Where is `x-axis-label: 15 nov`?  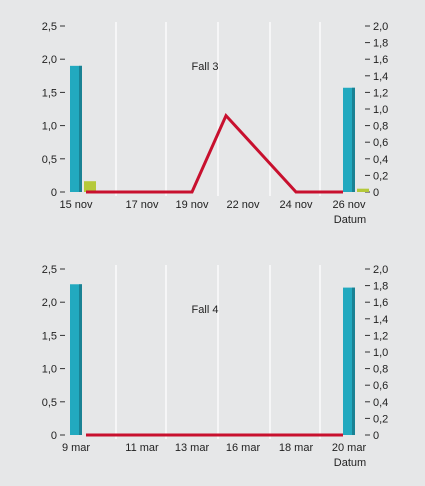 x-axis-label: 15 nov is located at coordinates (76, 205).